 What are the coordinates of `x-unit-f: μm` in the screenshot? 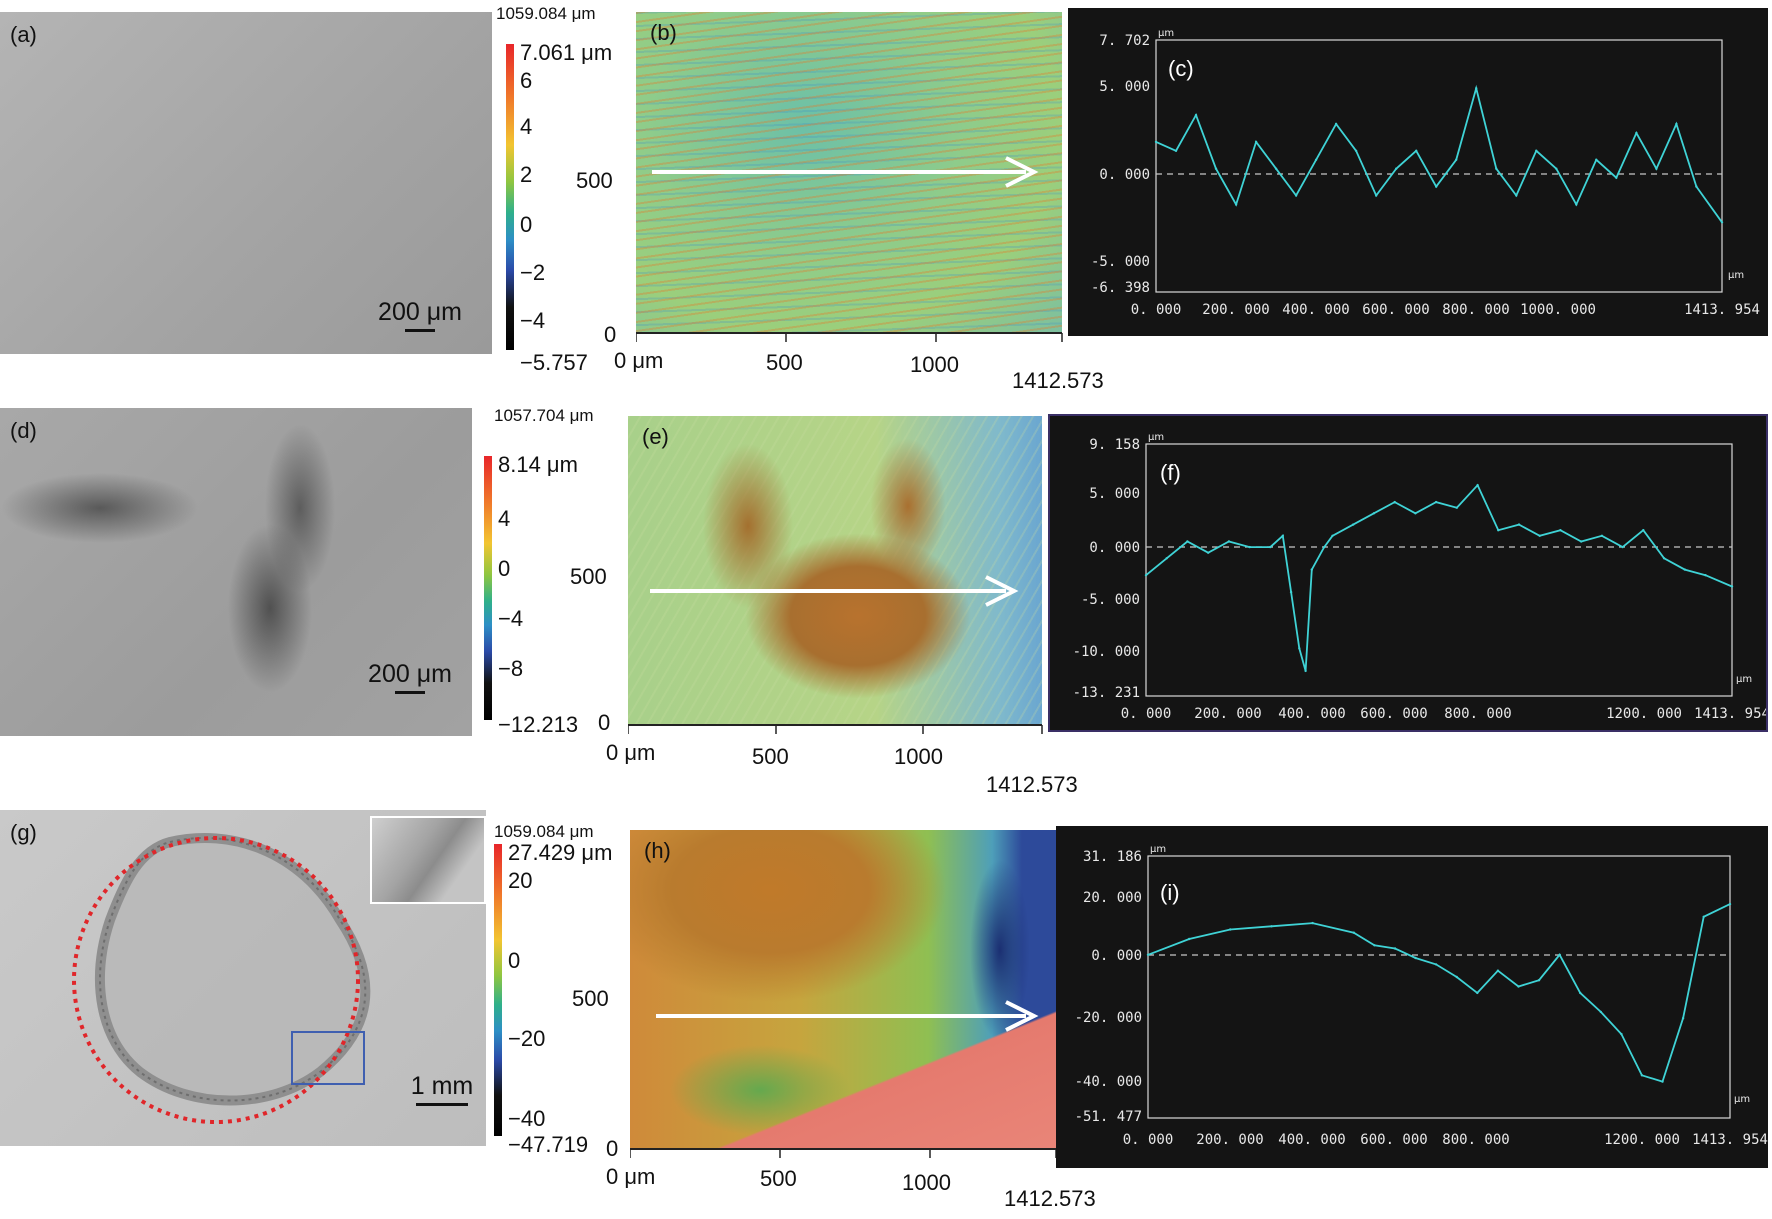 It's located at (1744, 679).